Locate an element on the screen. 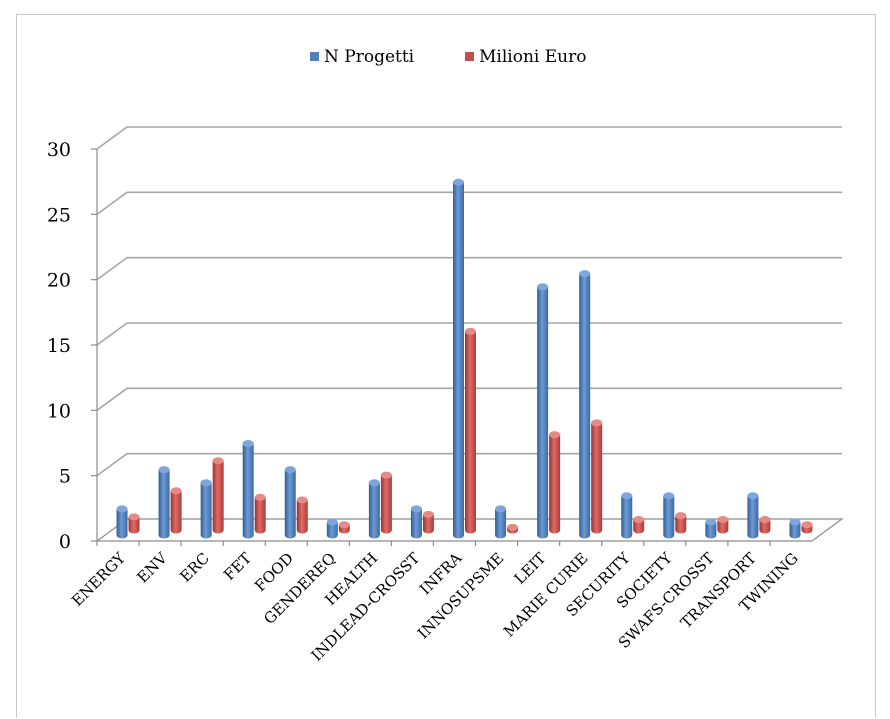 This screenshot has width=890, height=719. y-tick-label: 10 is located at coordinates (59, 411).